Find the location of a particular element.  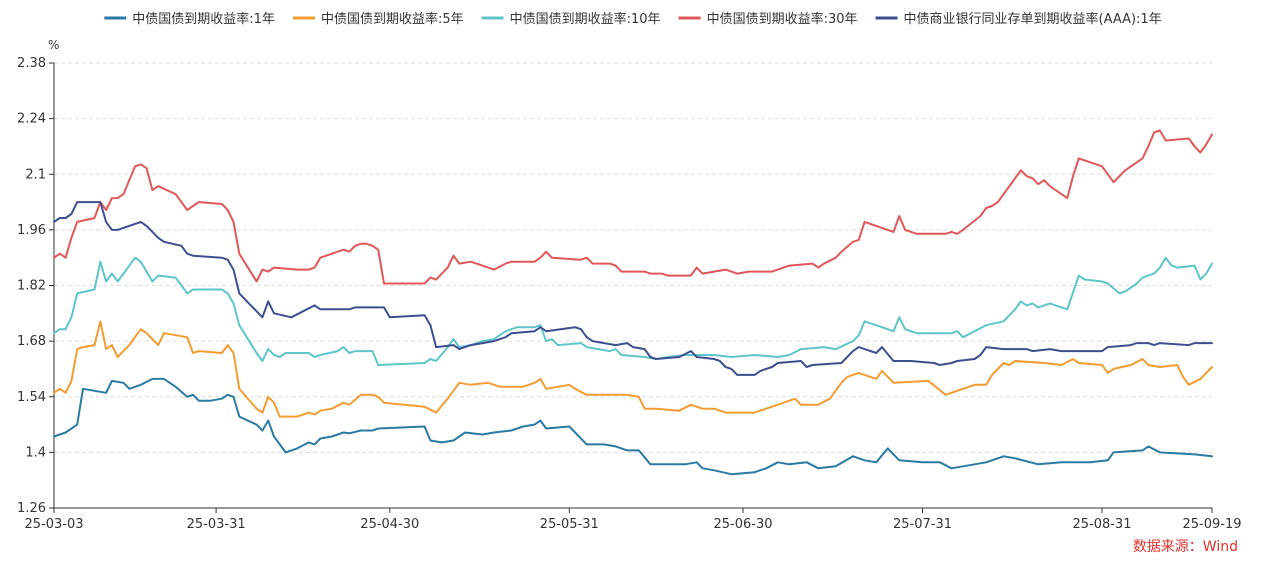

legend-item-2: 中债国债到期收益率:5年 is located at coordinates (378, 19).